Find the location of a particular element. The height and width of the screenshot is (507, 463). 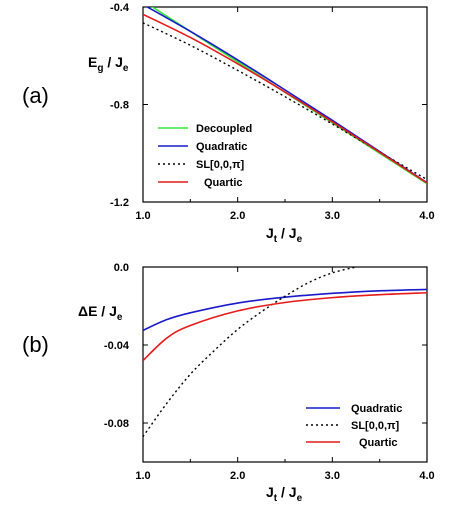

panel-a-label: (a) is located at coordinates (35, 95).